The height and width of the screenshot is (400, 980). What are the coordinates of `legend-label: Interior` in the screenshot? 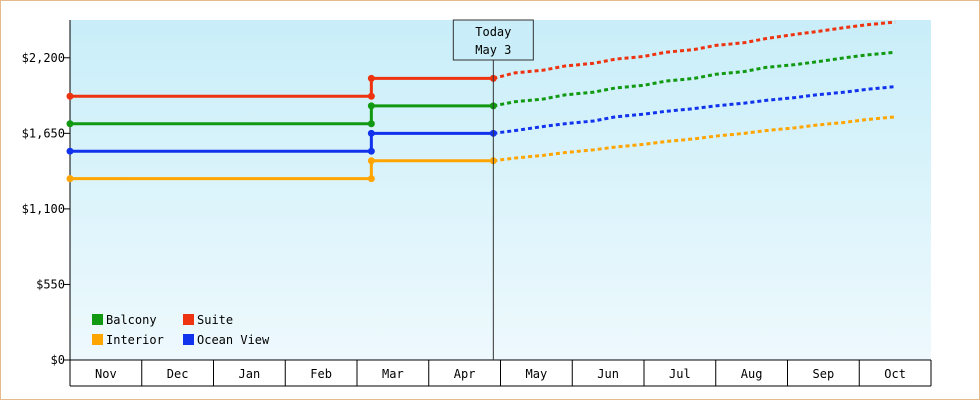 It's located at (135, 340).